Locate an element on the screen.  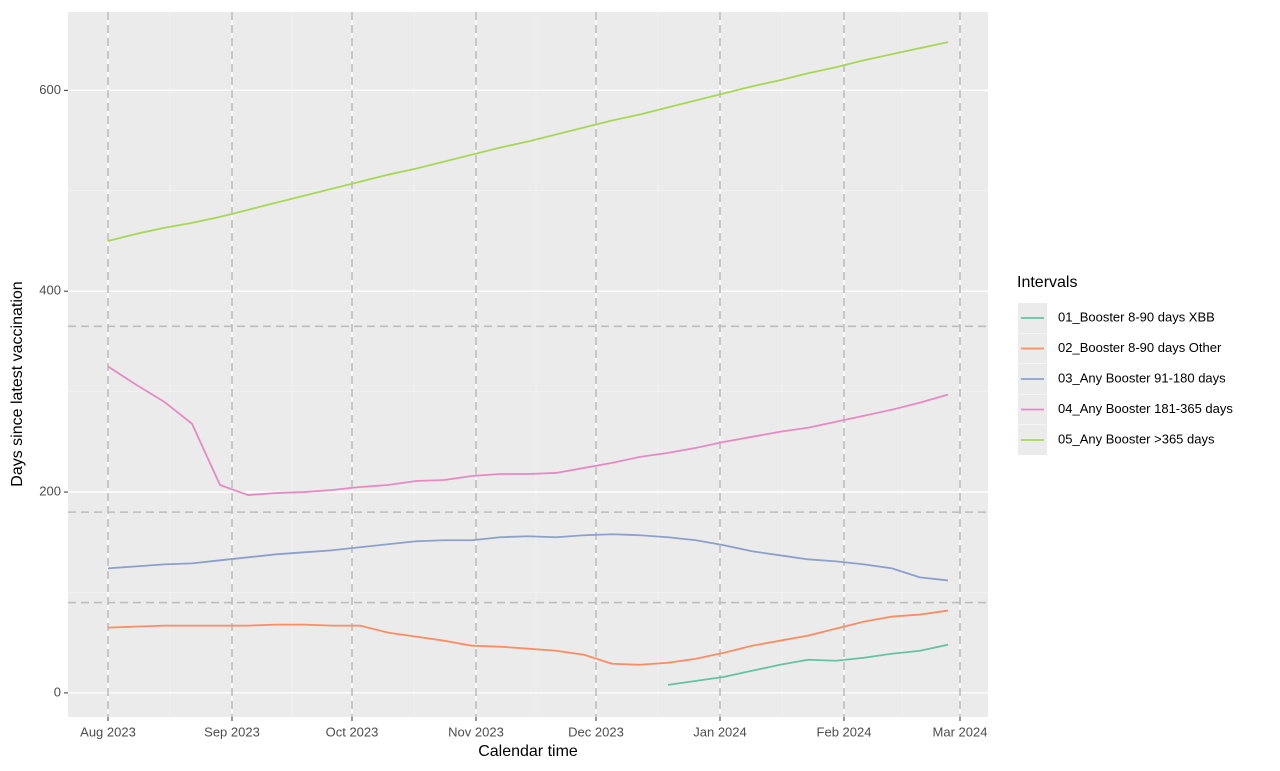
legend-label: 03_Any Booster 91-180 days is located at coordinates (1142, 377).